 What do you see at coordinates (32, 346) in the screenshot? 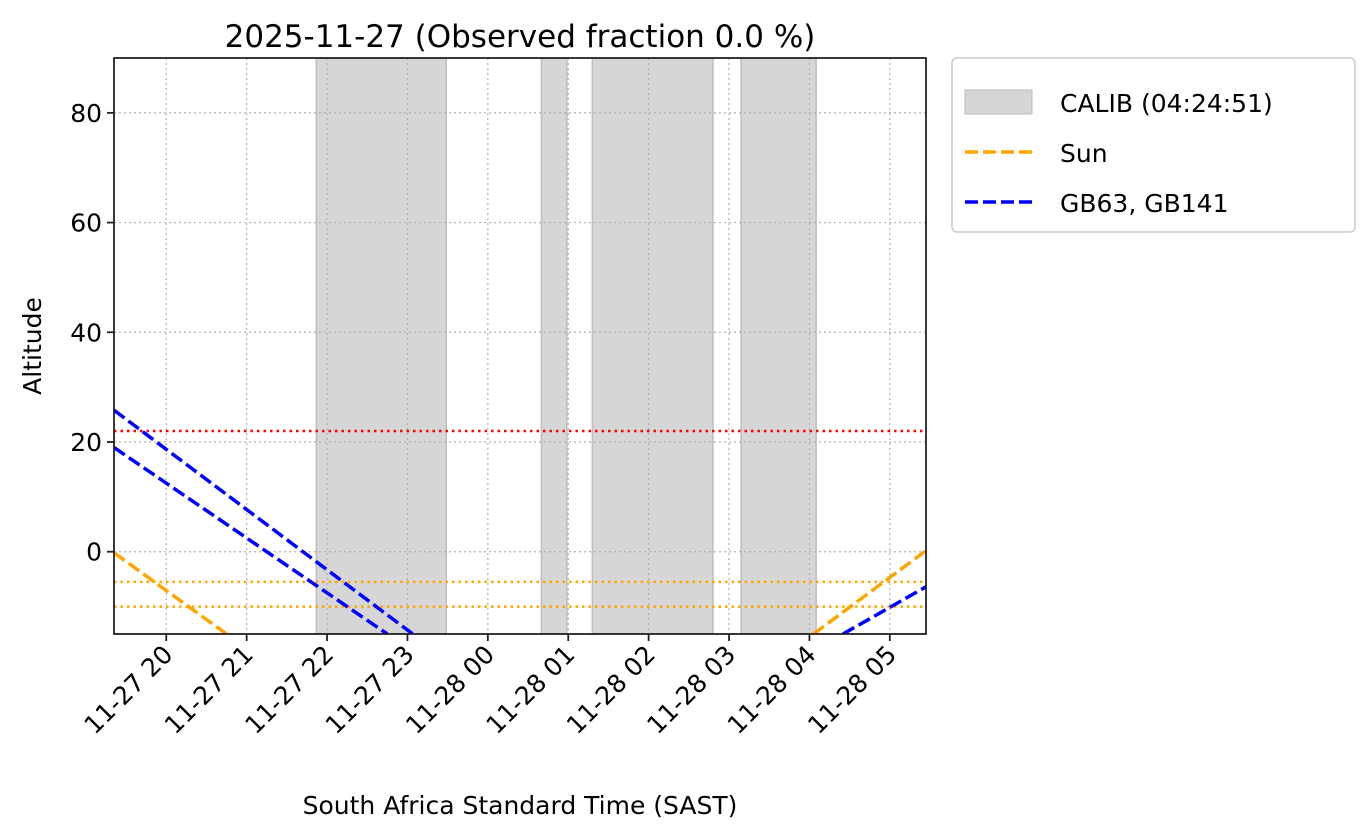
I see `y-axis-label: Altitude` at bounding box center [32, 346].